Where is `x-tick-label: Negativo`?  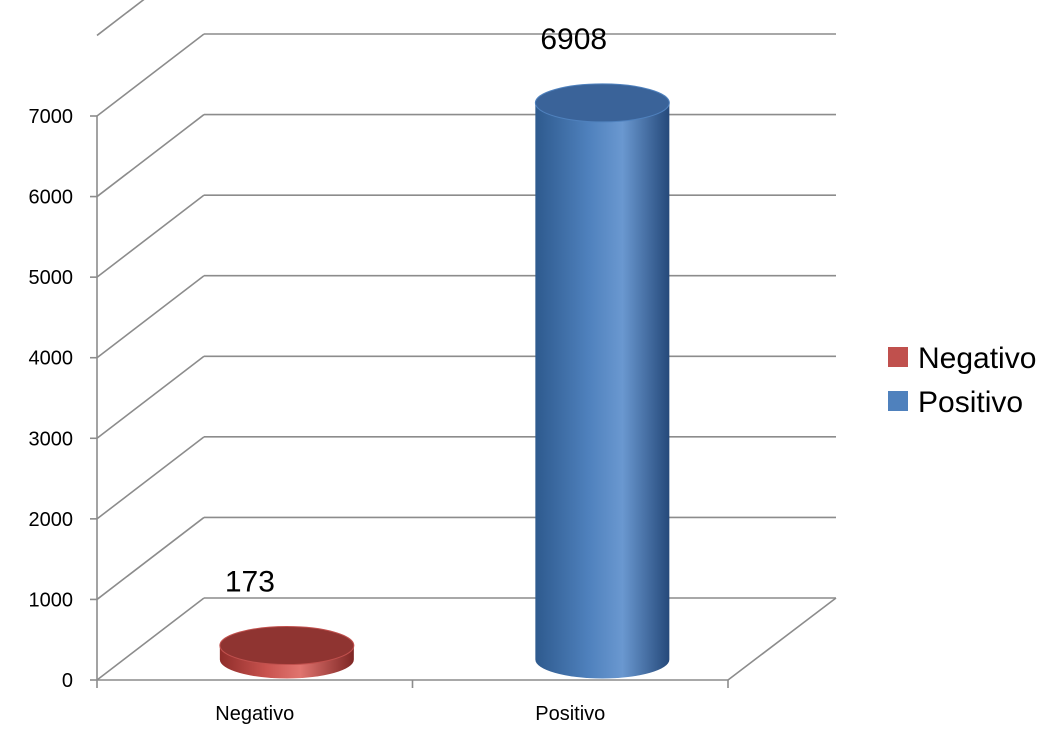 x-tick-label: Negativo is located at coordinates (254, 714).